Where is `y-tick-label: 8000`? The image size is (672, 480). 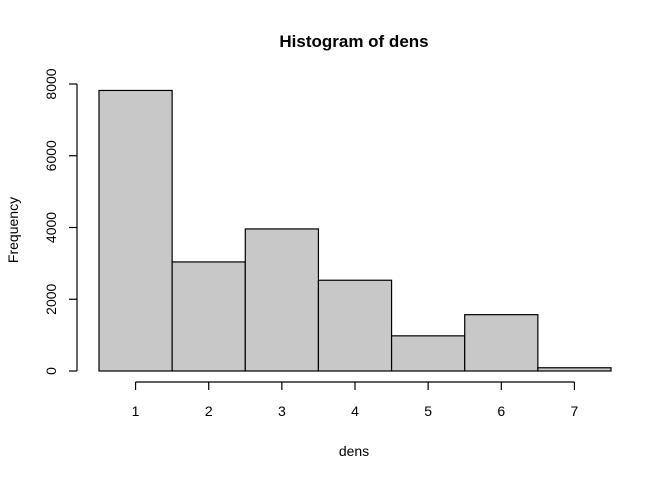 y-tick-label: 8000 is located at coordinates (51, 83).